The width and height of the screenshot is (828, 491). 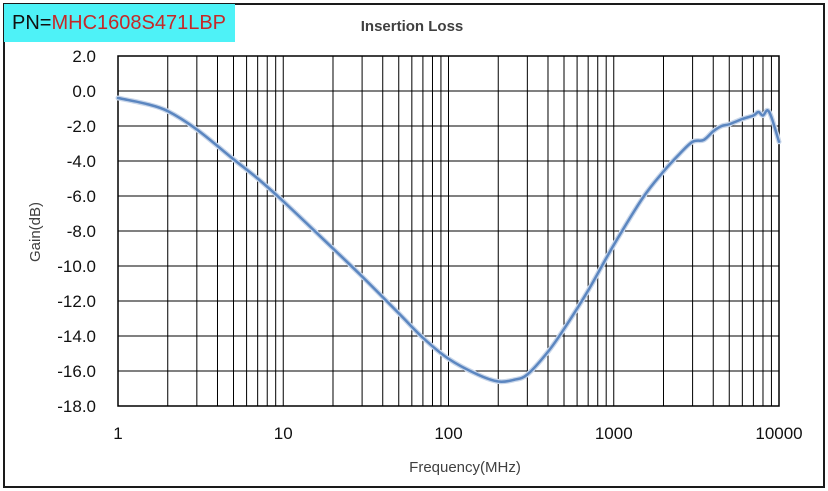 I want to click on y-tick-label: -4.0, so click(x=81, y=161).